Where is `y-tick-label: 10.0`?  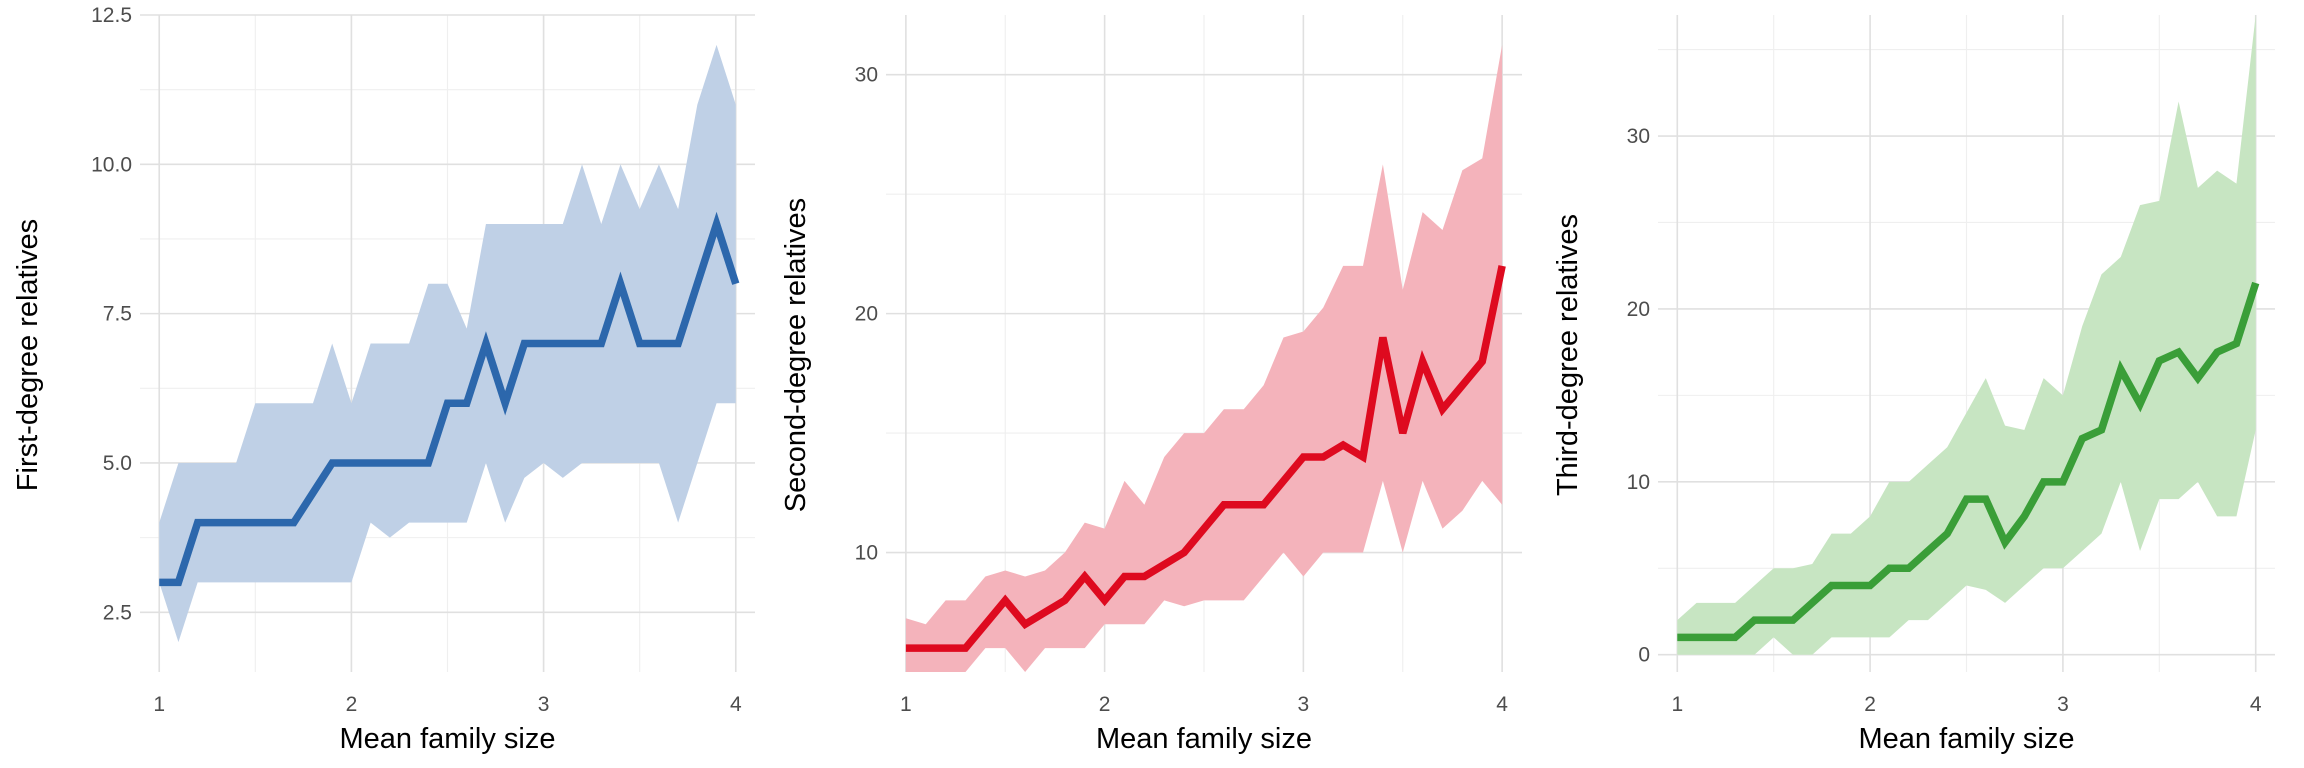
y-tick-label: 10.0 is located at coordinates (111, 164).